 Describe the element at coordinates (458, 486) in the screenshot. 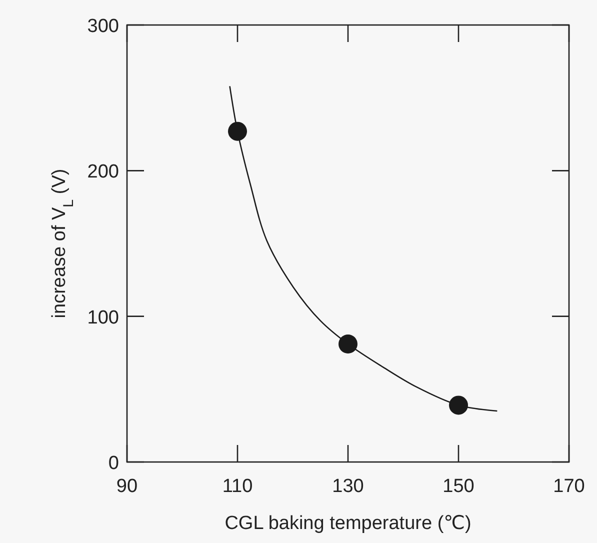

I see `x-tick-label: 150` at that location.